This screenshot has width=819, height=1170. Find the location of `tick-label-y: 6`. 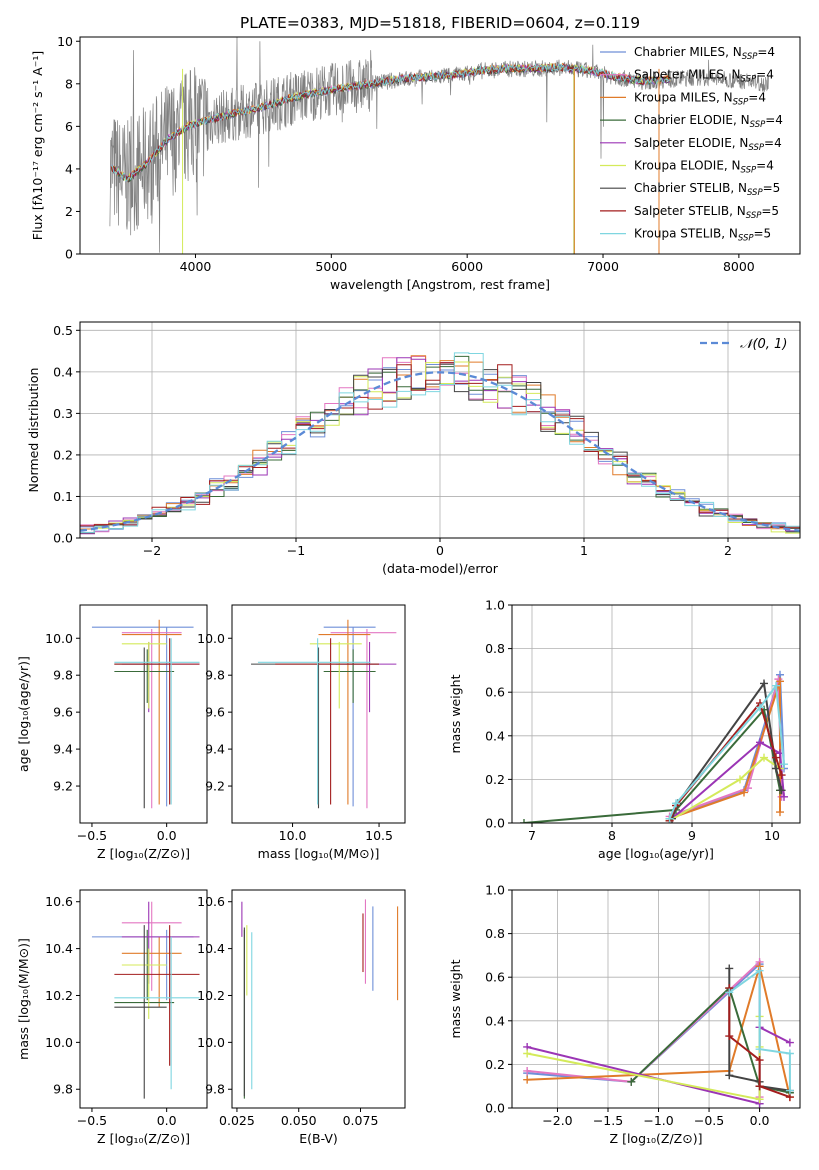

tick-label-y: 6 is located at coordinates (69, 126).